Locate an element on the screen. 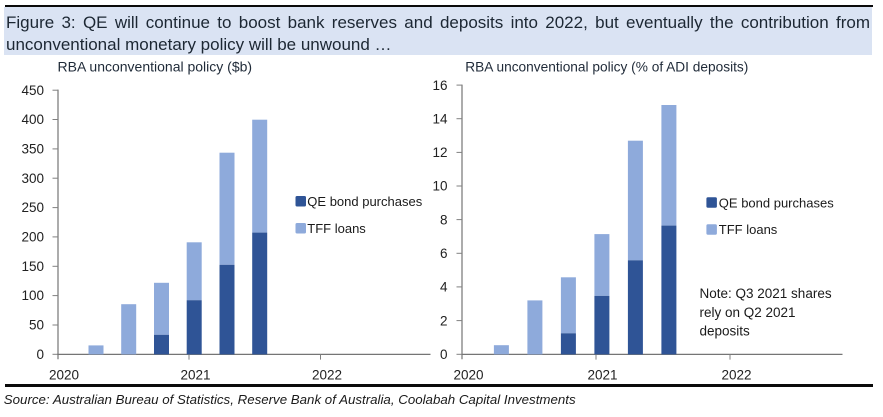  svg-text: 12 is located at coordinates (439, 152).